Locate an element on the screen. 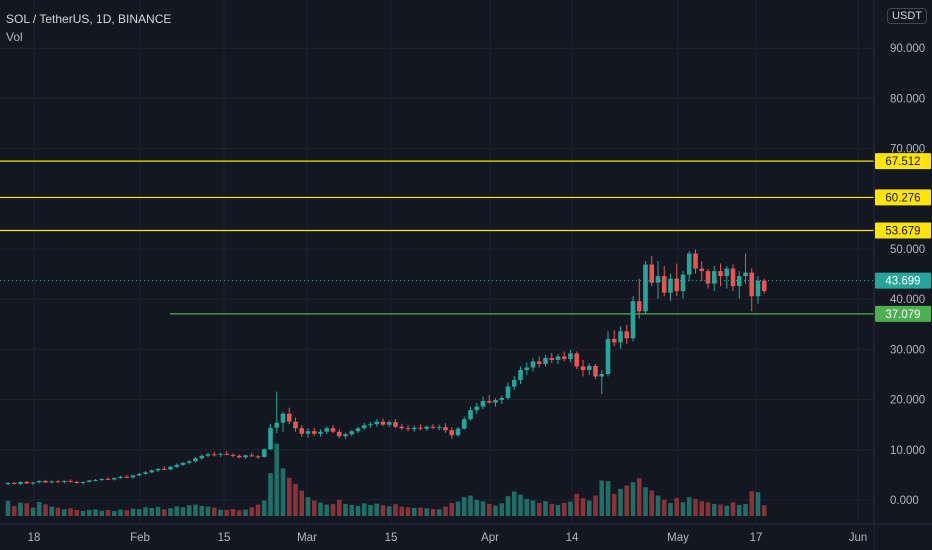  time-tick-label: 18 is located at coordinates (34, 538).